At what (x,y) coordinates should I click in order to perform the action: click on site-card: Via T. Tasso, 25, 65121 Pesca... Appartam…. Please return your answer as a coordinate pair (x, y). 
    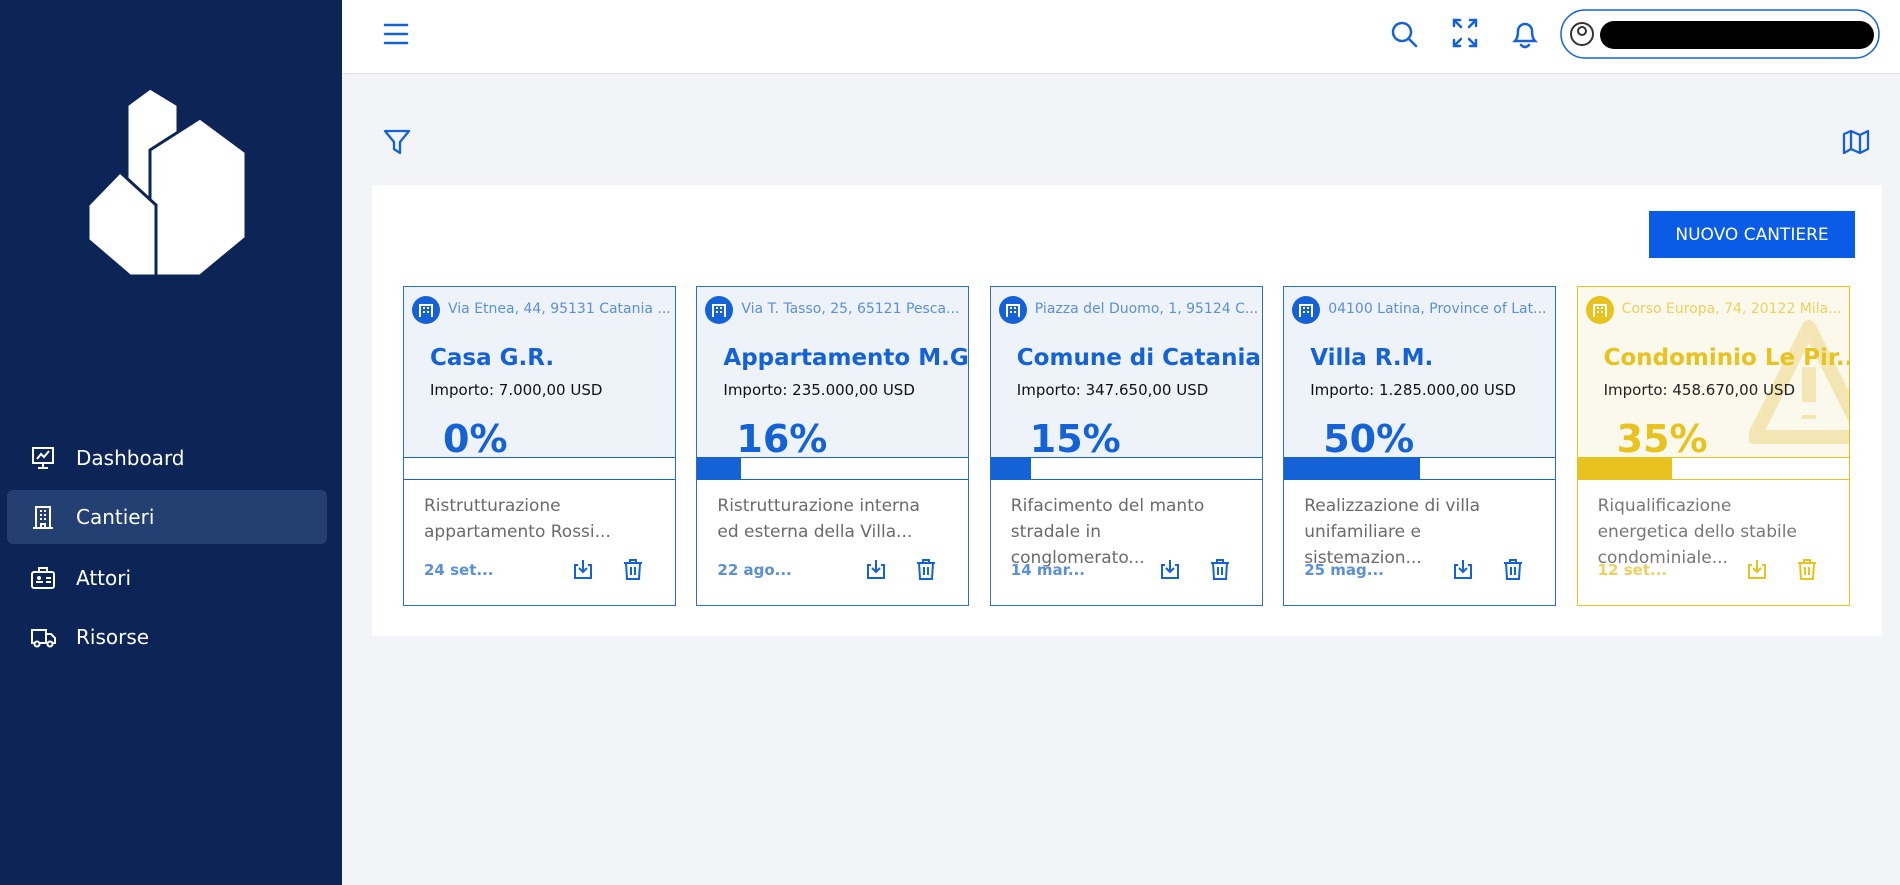
    Looking at the image, I should click on (833, 446).